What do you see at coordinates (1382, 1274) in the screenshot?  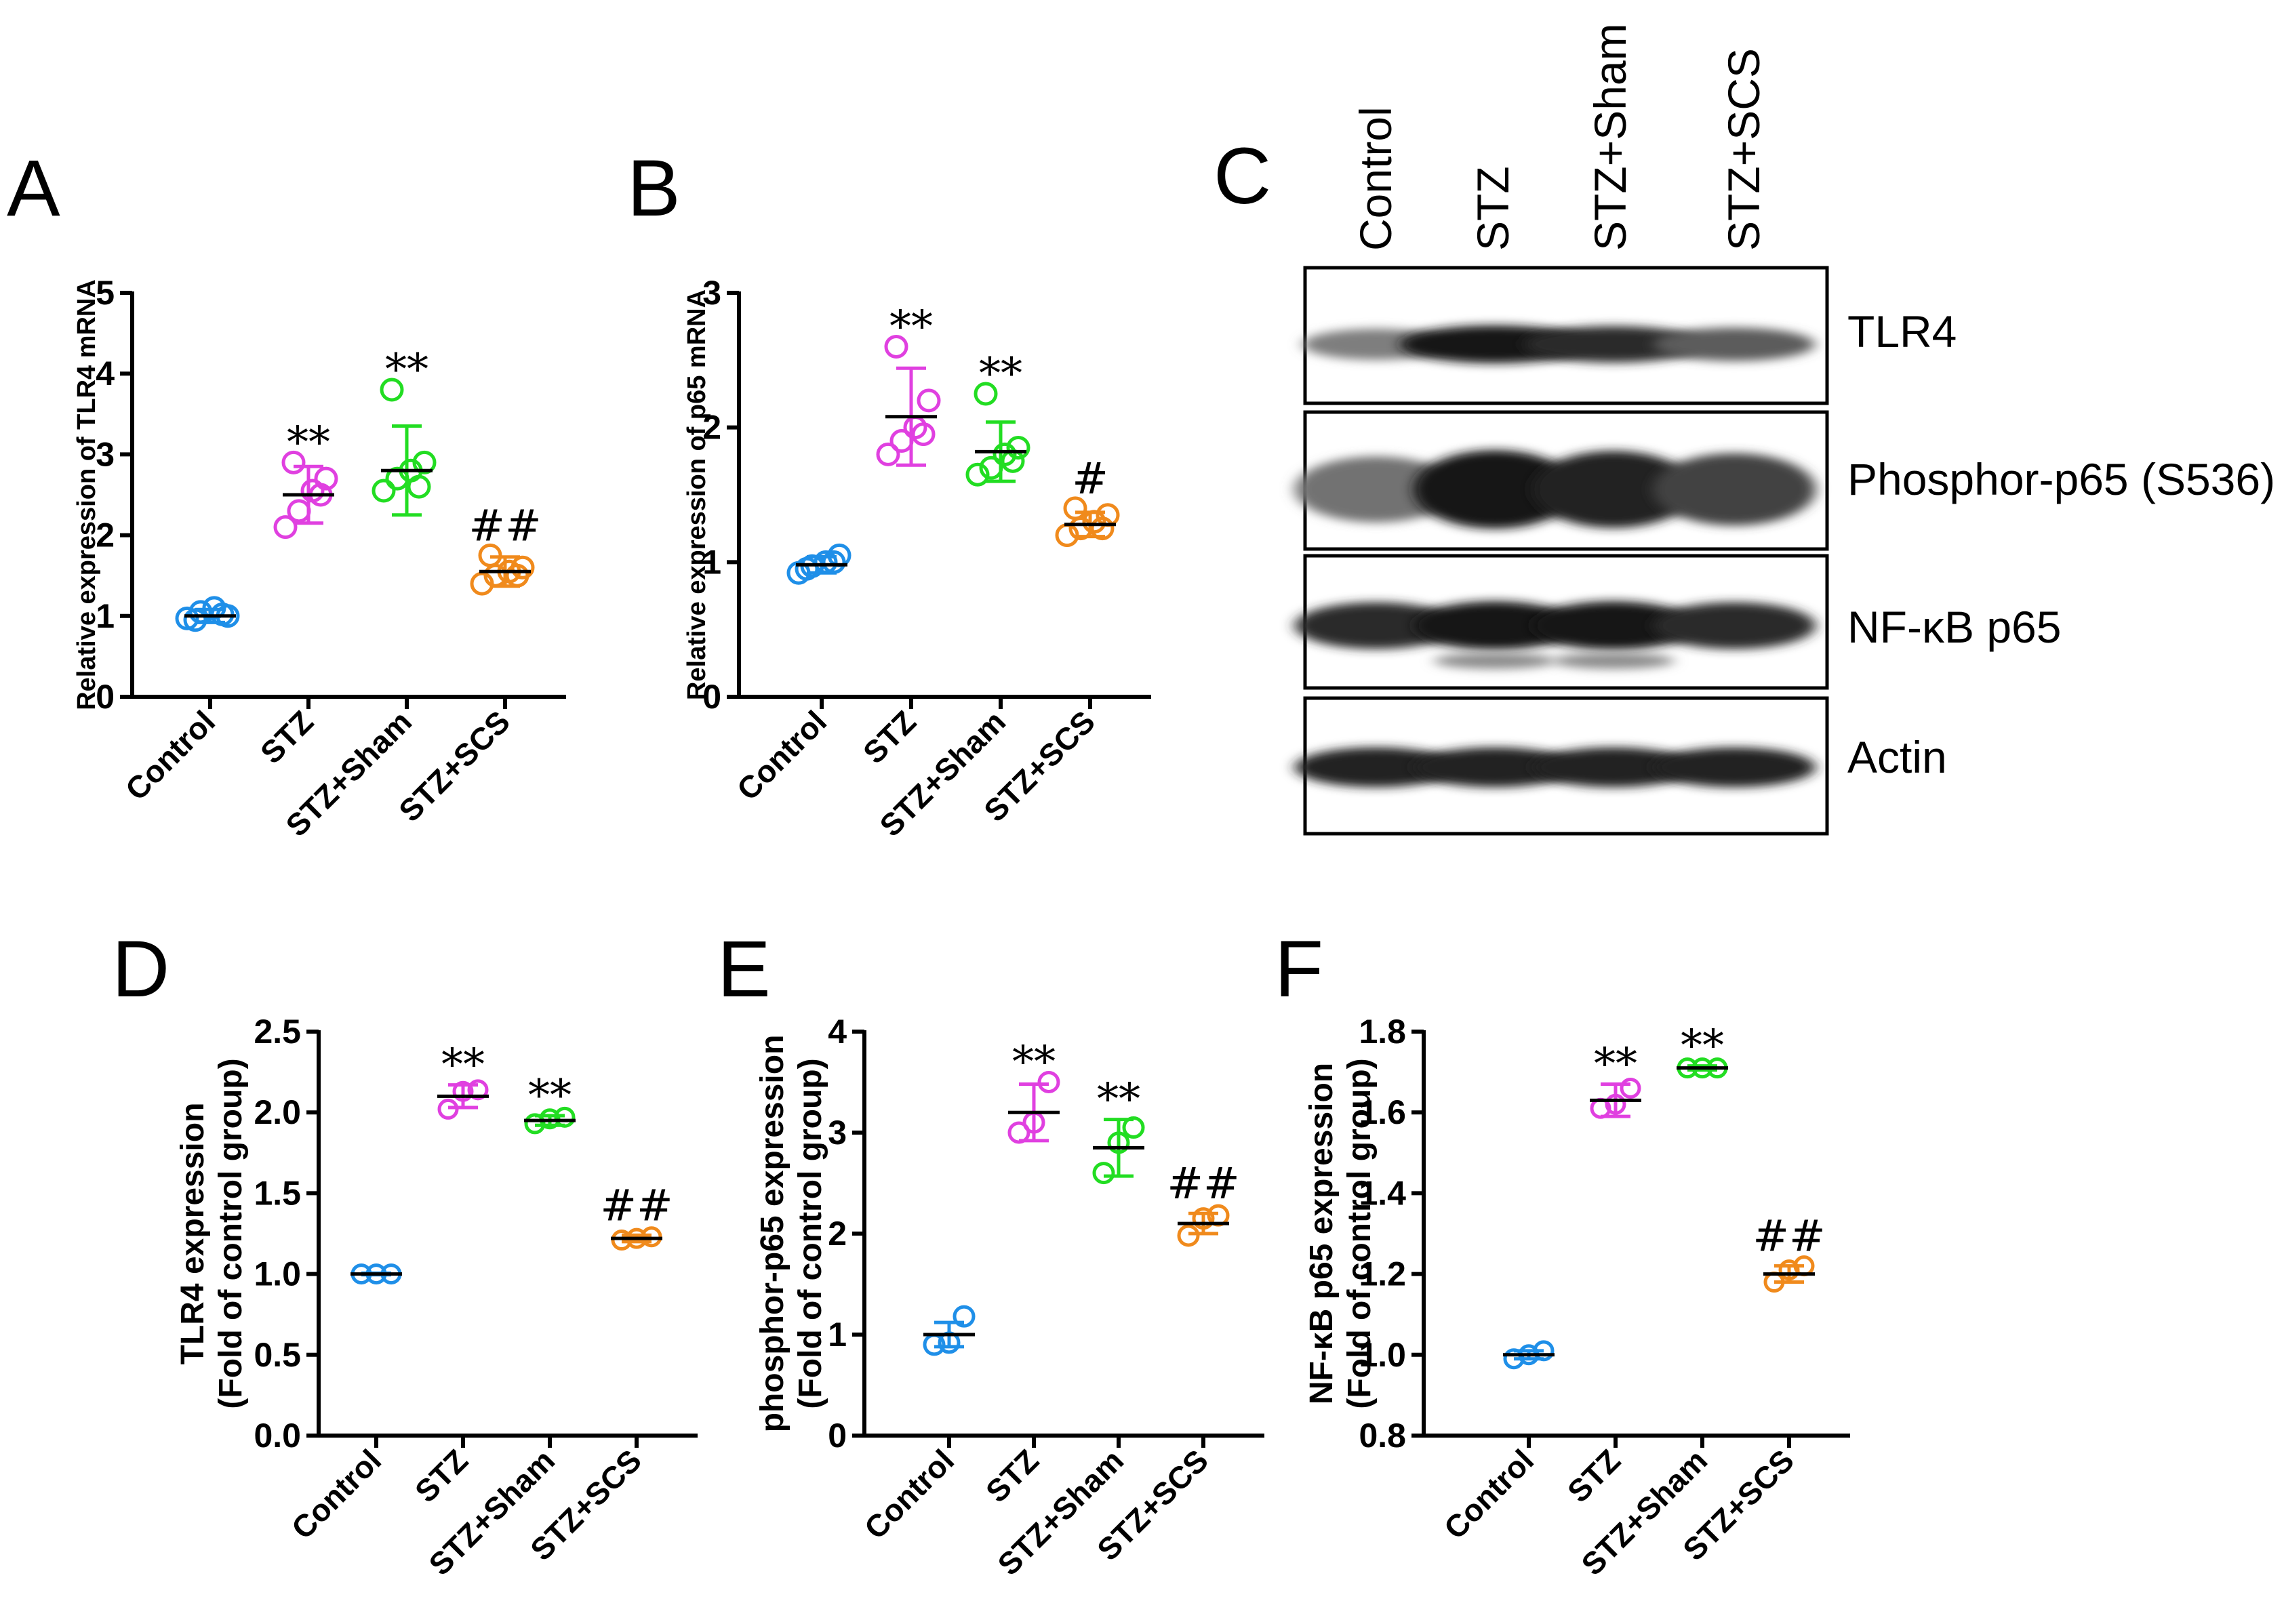 I see `y-tick-label: 1.2` at bounding box center [1382, 1274].